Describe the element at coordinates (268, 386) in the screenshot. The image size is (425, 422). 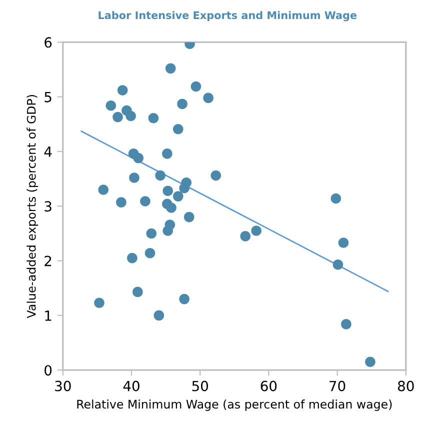
I see `x-tick-label: 60` at that location.